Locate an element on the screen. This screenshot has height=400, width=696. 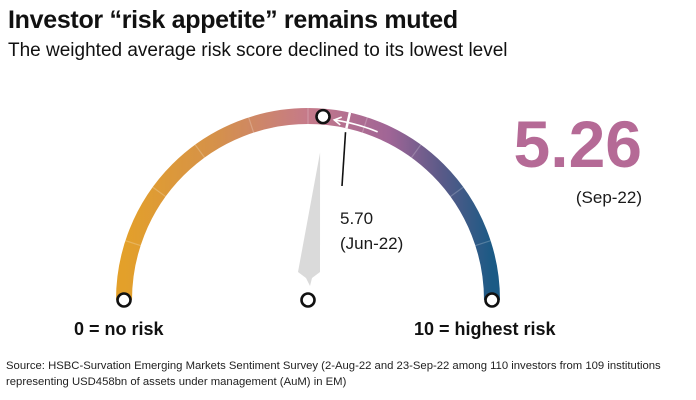
current-period-label: (Sep-22) is located at coordinates (609, 197).